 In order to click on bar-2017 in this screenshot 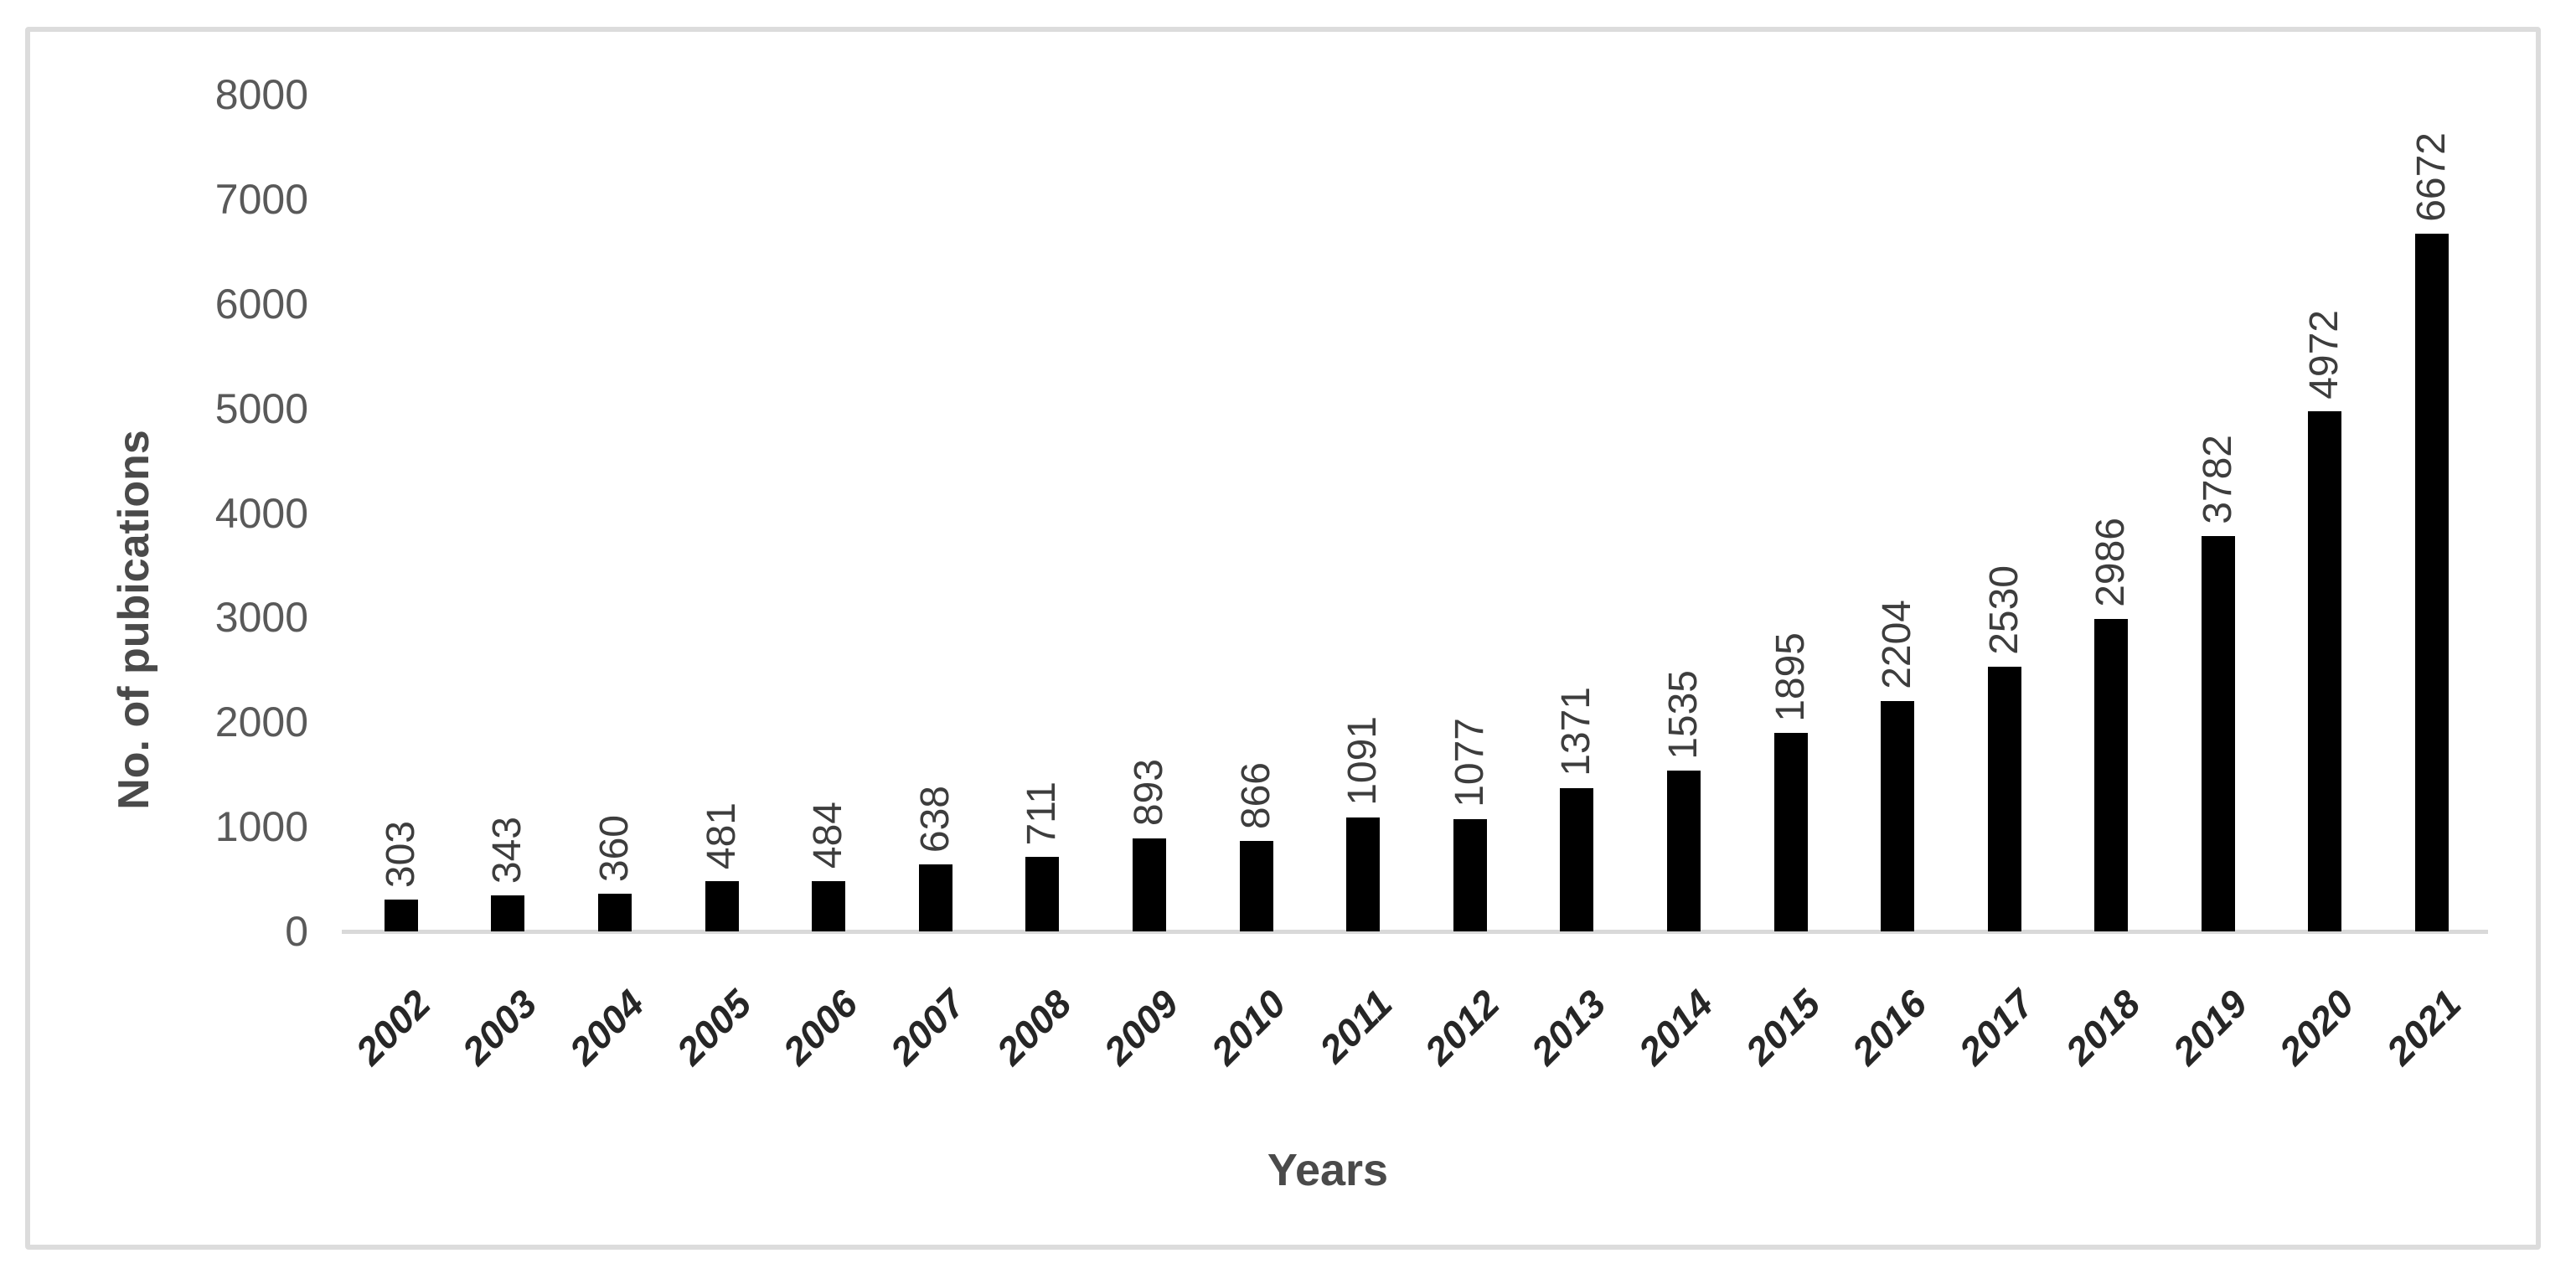, I will do `click(2004, 799)`.